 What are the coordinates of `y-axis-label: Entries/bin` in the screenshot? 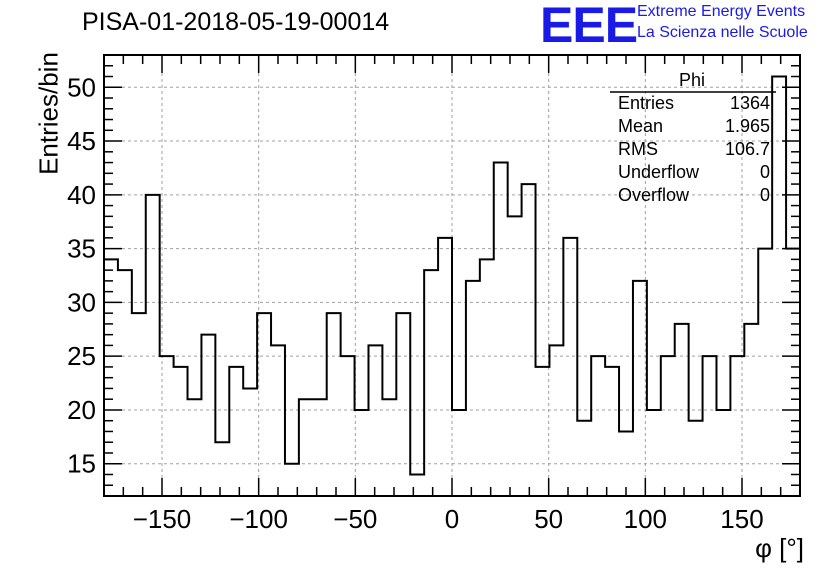 It's located at (48, 113).